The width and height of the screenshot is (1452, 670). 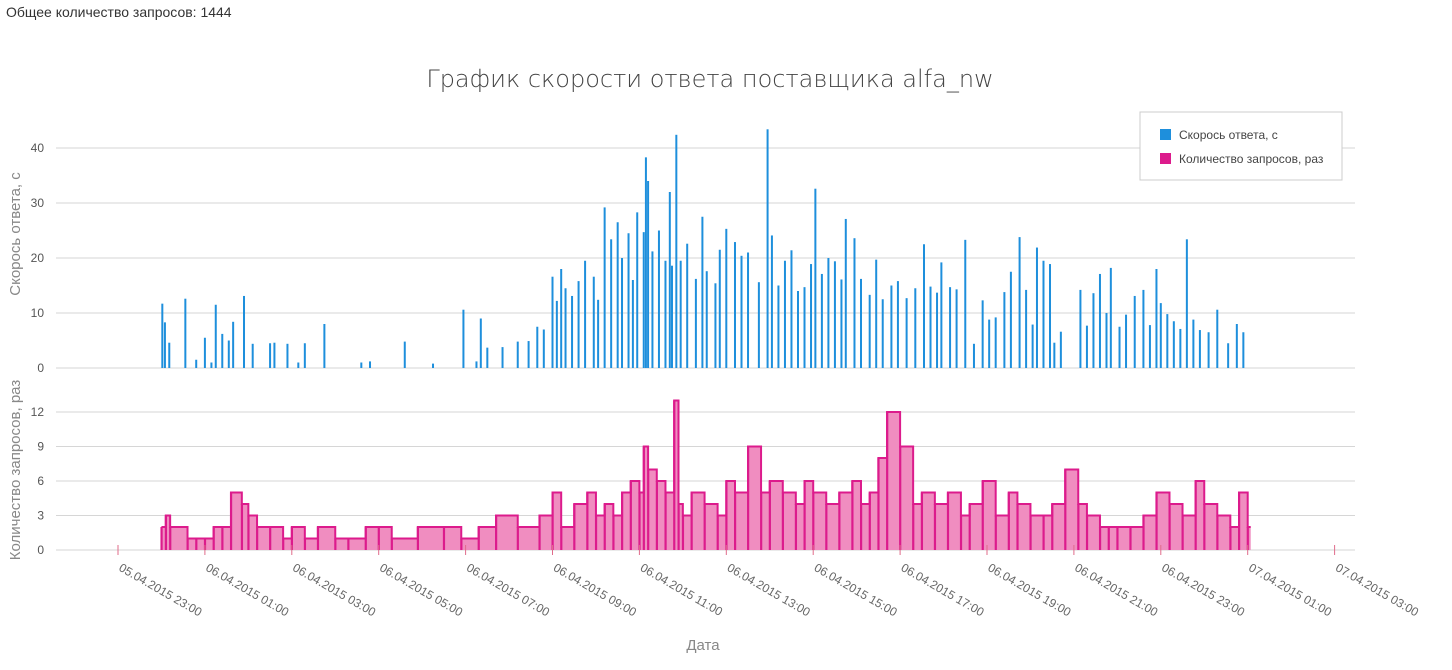 I want to click on legend-box, so click(x=1241, y=146).